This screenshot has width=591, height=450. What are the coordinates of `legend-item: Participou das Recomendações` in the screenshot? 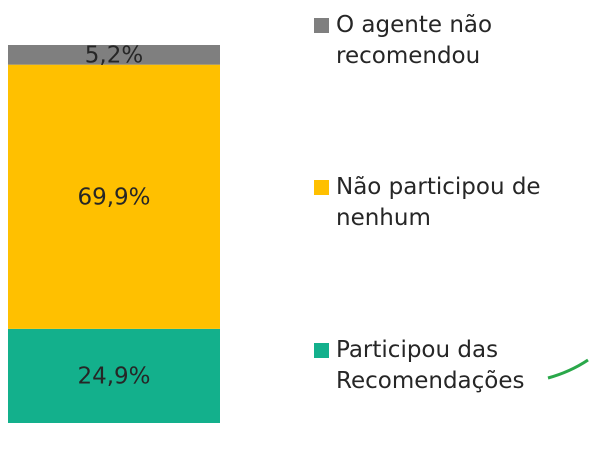 It's located at (445, 366).